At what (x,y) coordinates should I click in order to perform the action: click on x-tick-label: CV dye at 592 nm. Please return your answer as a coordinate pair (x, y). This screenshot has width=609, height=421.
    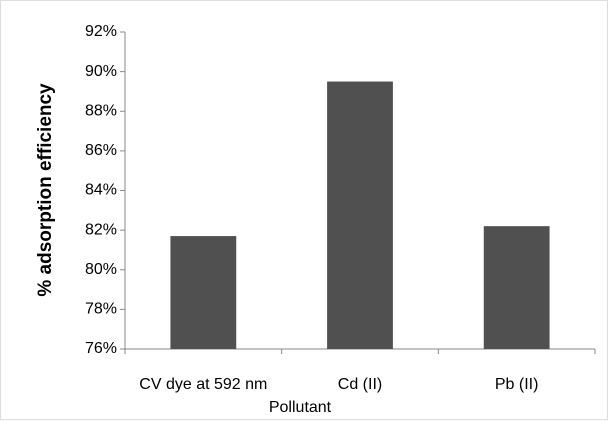
    Looking at the image, I should click on (203, 384).